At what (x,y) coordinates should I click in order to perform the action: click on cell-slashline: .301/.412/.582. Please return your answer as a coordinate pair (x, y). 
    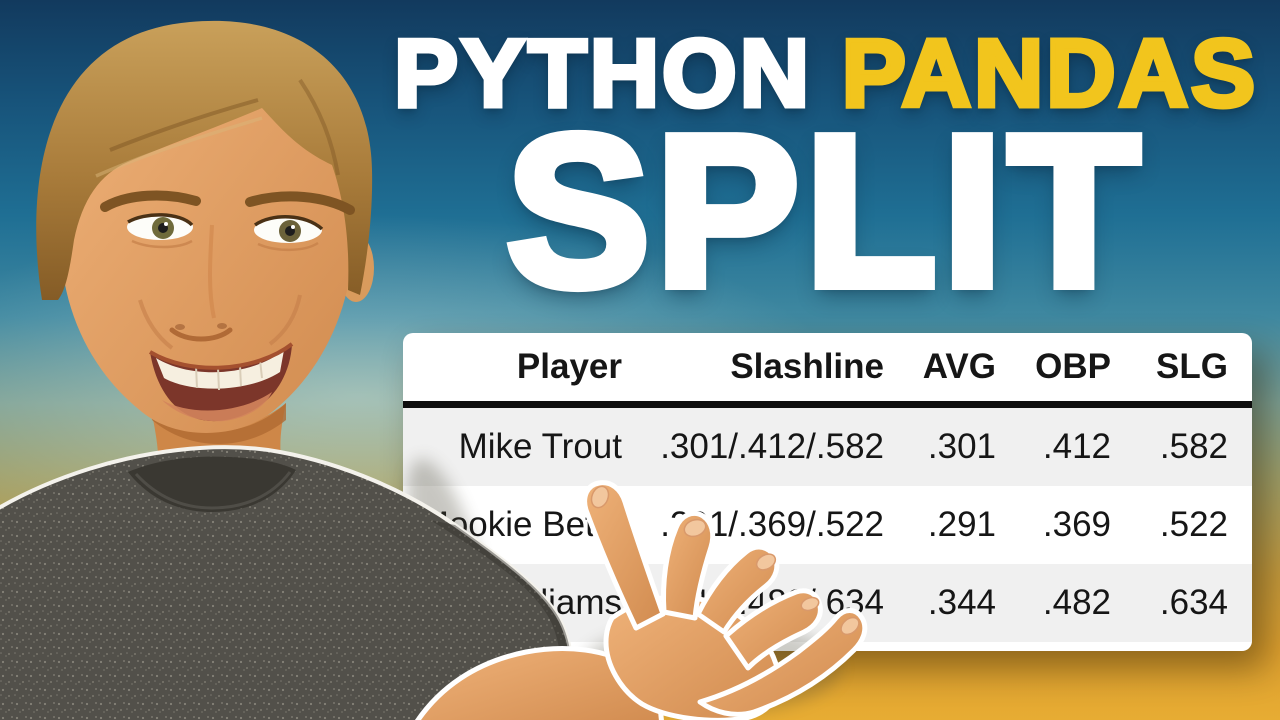
    Looking at the image, I should click on (772, 446).